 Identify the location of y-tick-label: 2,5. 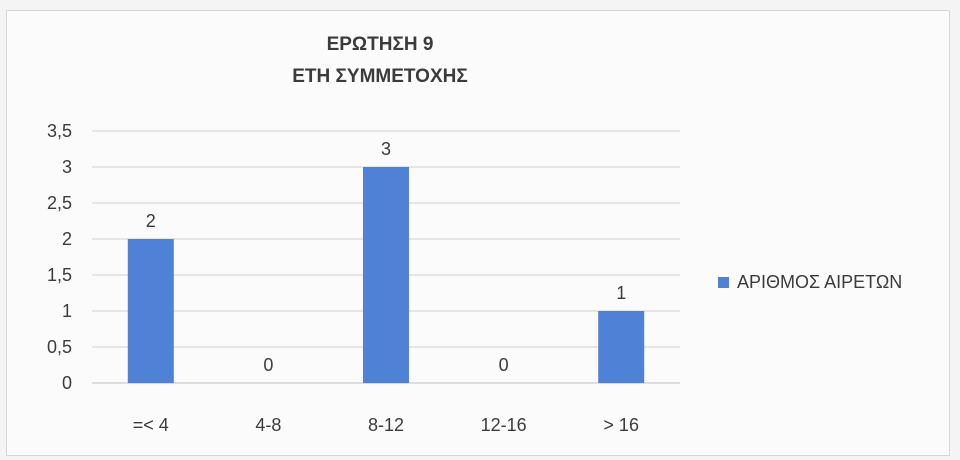
(59, 203).